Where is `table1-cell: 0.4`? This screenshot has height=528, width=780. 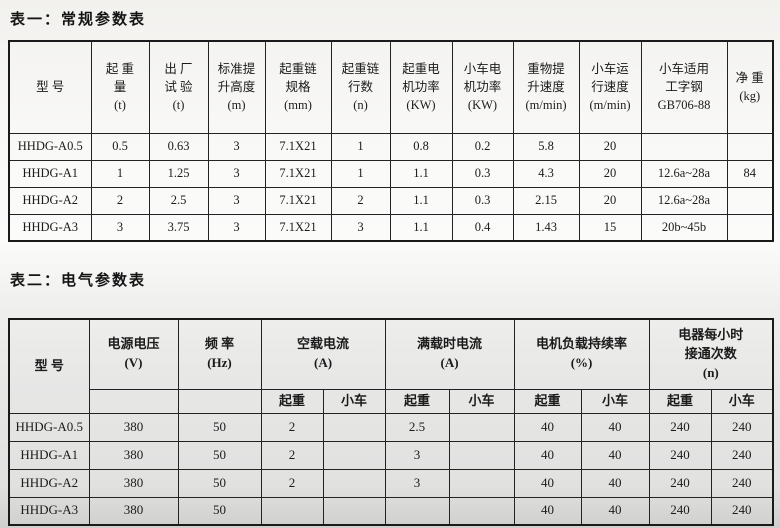
table1-cell: 0.4 is located at coordinates (482, 227).